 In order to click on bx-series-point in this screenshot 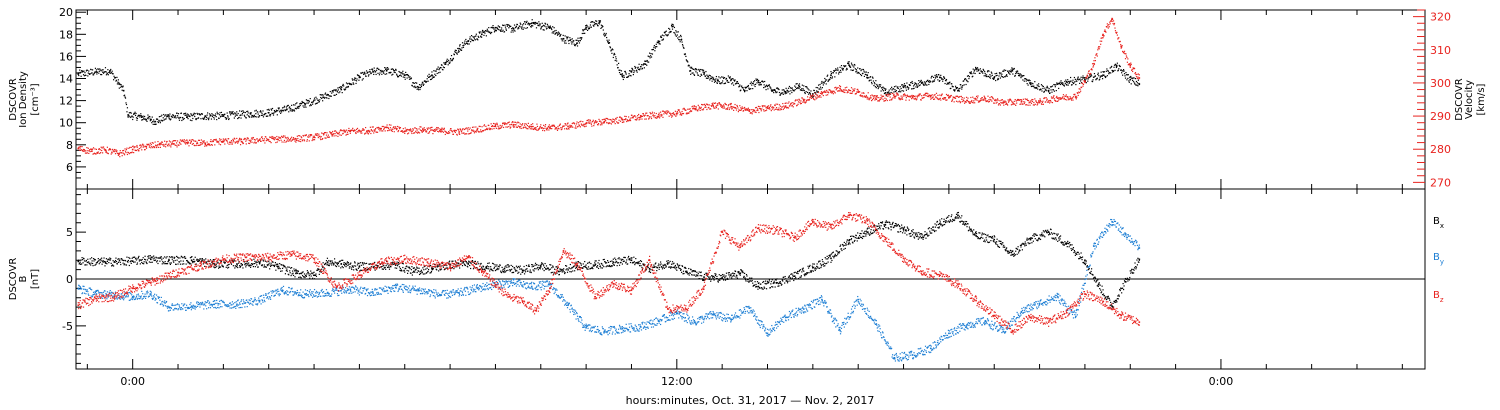, I will do `click(359, 267)`.